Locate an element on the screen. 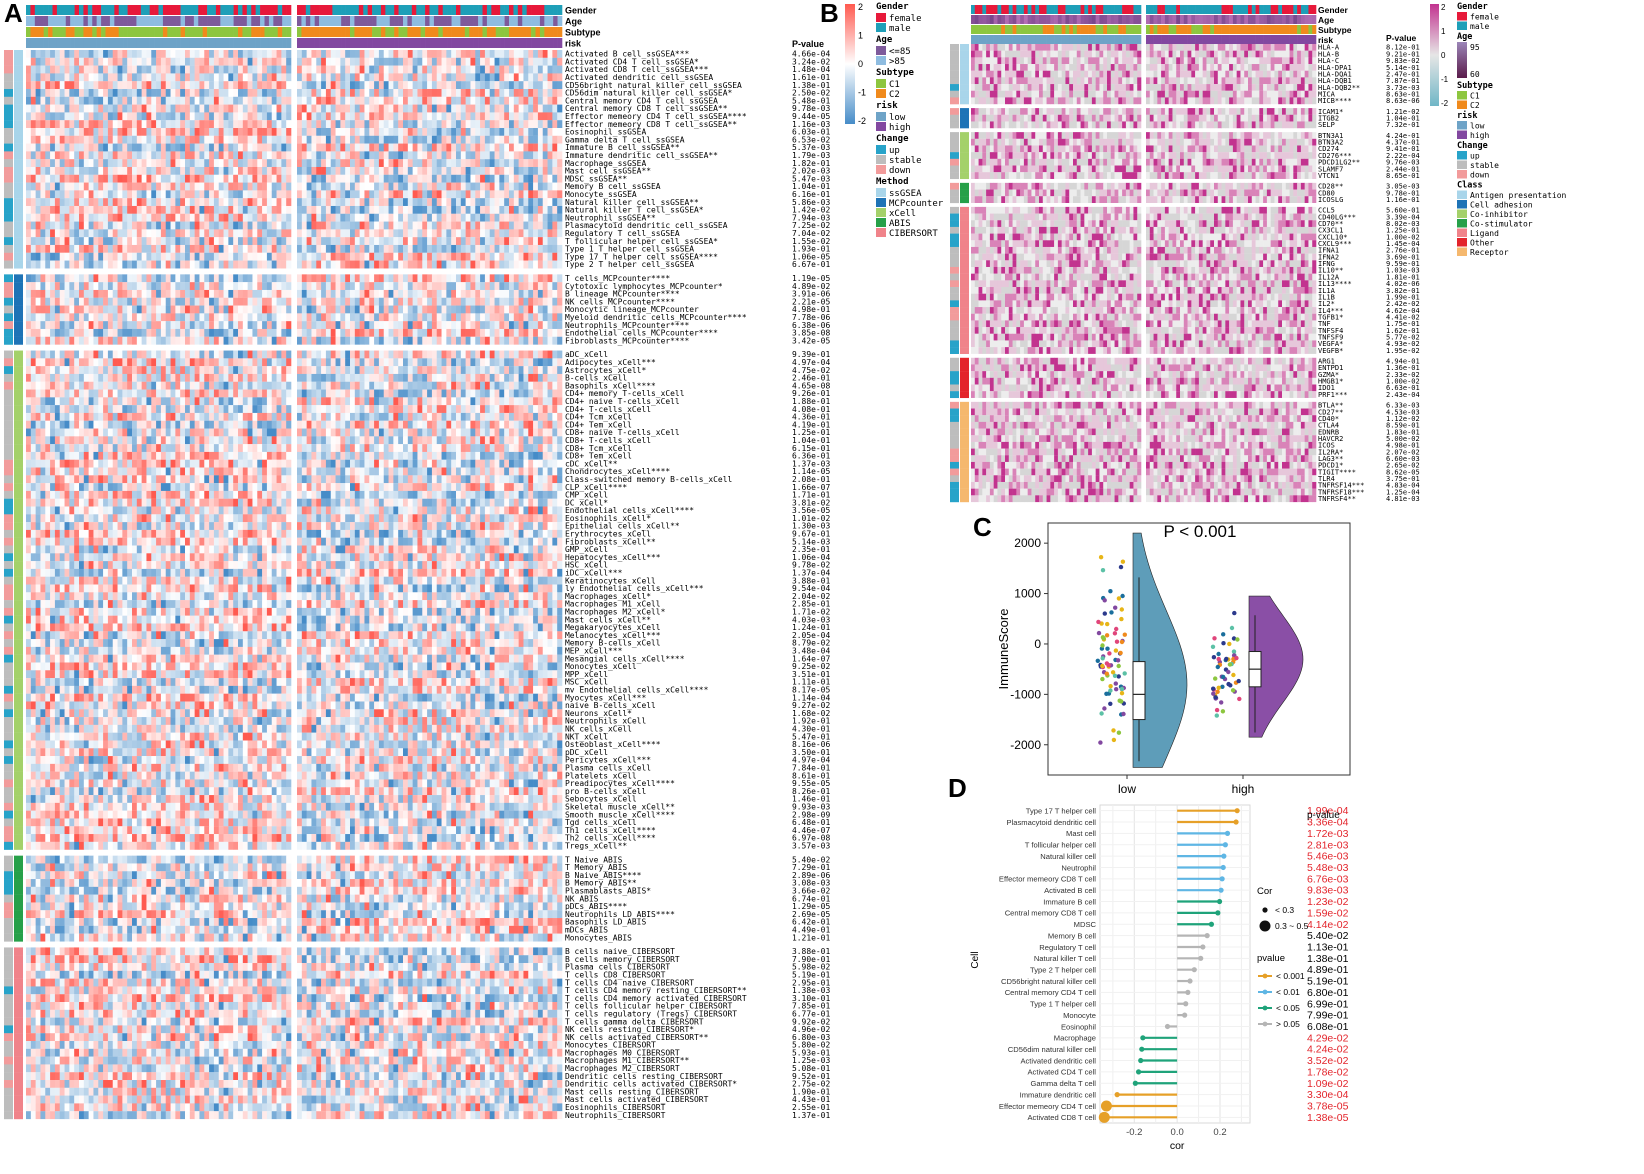 This screenshot has width=1644, height=1174. legend-title: Change is located at coordinates (892, 139).